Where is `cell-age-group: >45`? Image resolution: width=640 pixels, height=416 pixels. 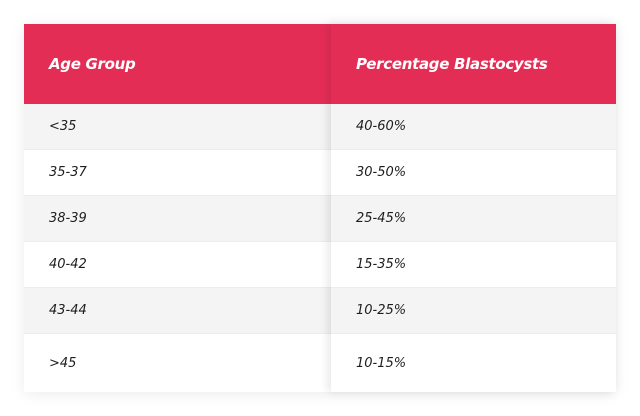
cell-age-group: >45 is located at coordinates (63, 363).